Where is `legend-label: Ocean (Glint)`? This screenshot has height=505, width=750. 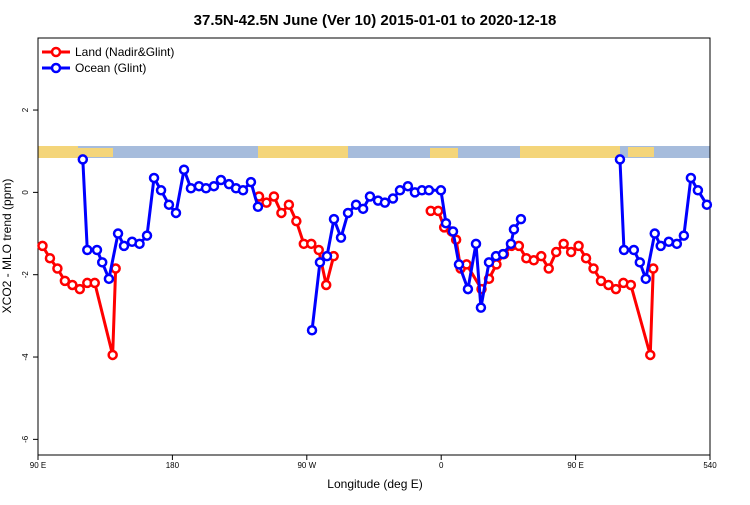
legend-label: Ocean (Glint) is located at coordinates (110, 68).